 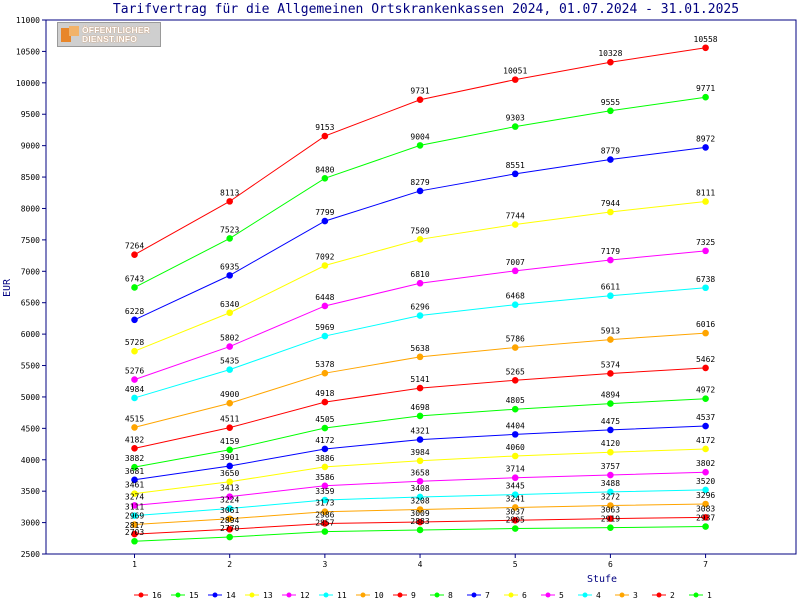 I want to click on series-6: 3461 3650 3886 3984 4060 4120 4172, so click(x=420, y=466).